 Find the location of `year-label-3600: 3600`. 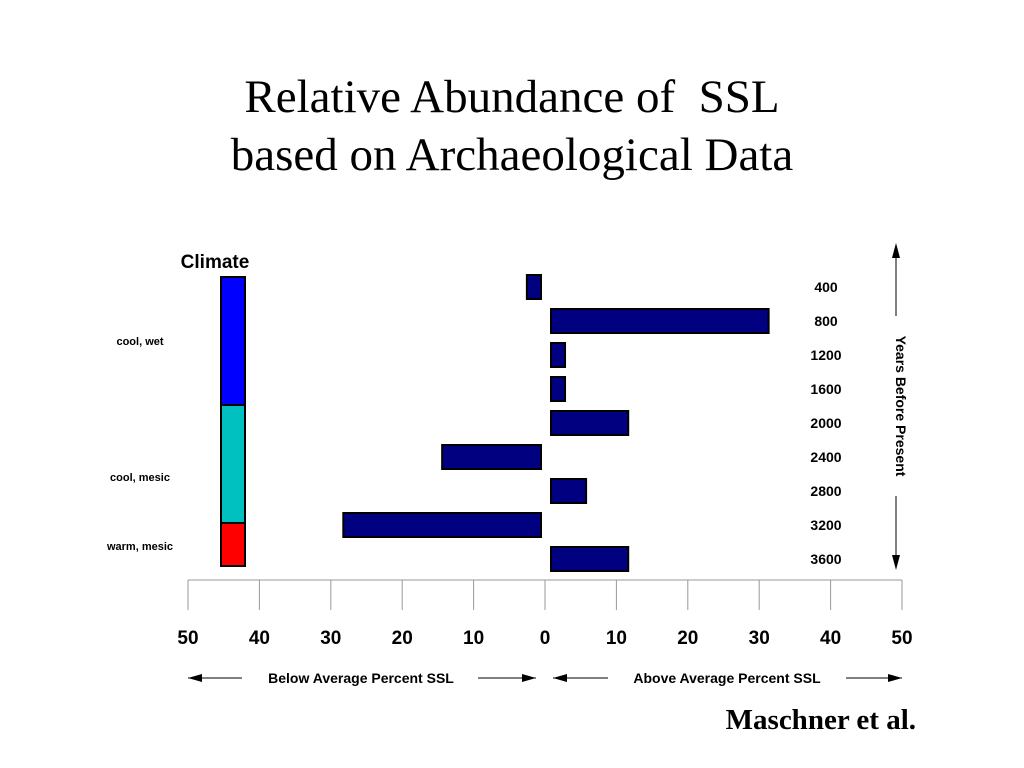

year-label-3600: 3600 is located at coordinates (825, 559).